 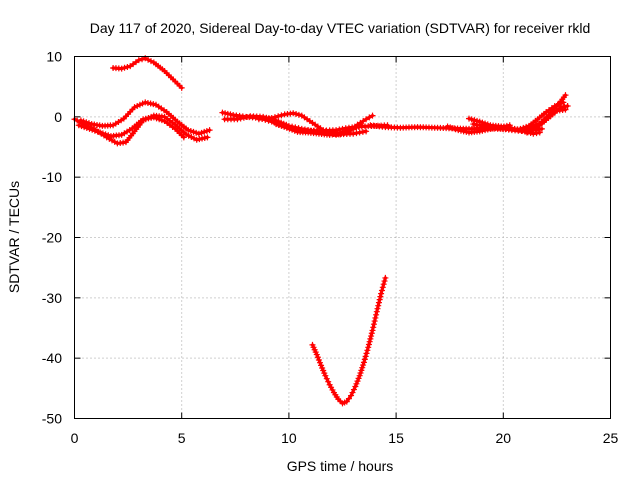 I want to click on y-tick-label: 0, so click(x=58, y=117).